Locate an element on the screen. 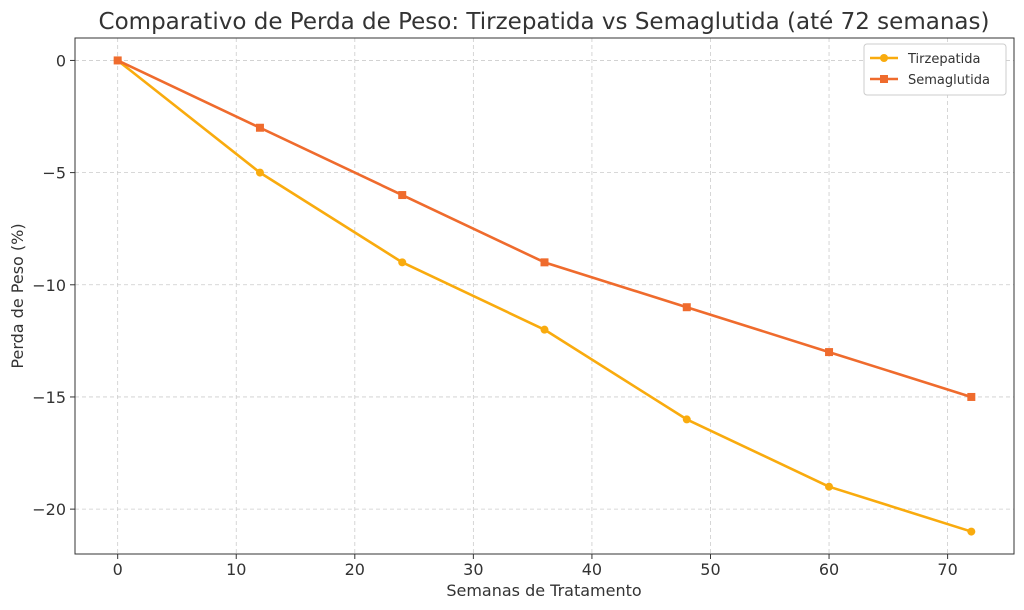 This screenshot has width=1024, height=610. semaglutida-legend-marker is located at coordinates (884, 79).